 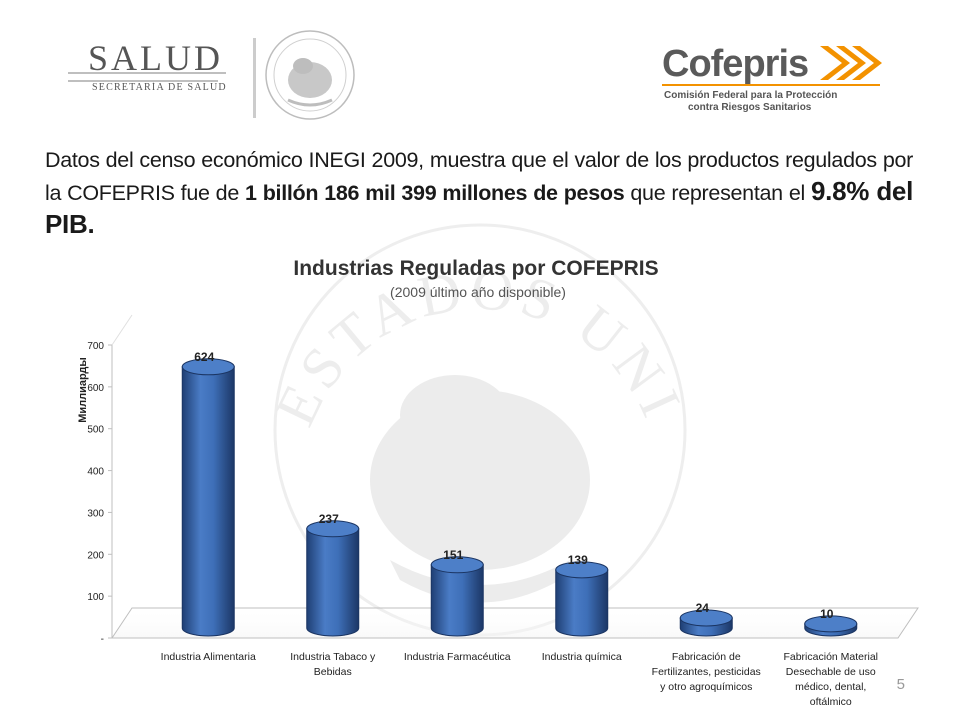 What do you see at coordinates (208, 657) in the screenshot?
I see `x-tick-label: Industria Alimentaria` at bounding box center [208, 657].